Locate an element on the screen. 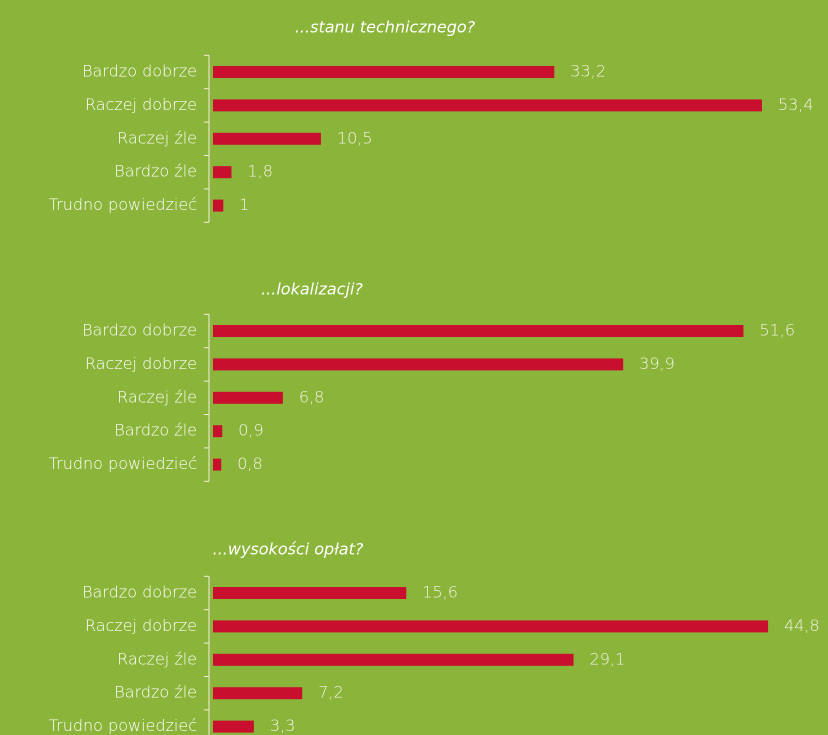  chart-title: ...stanu technicznego? is located at coordinates (385, 27).